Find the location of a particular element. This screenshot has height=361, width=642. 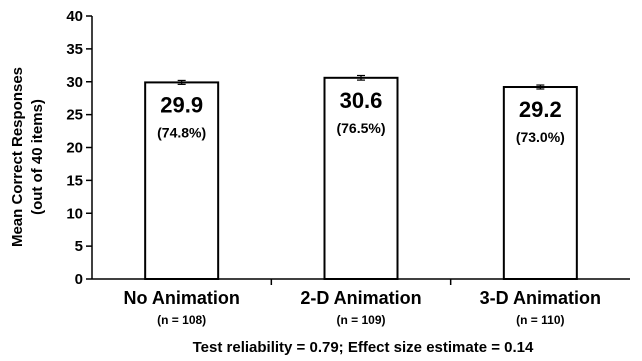

bar-value-label: 29.9 is located at coordinates (181, 104).